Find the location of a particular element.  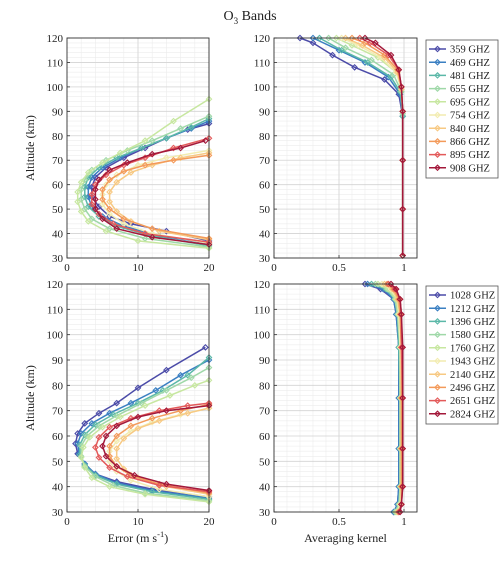

legend-label: 840 GHZ is located at coordinates (470, 129).